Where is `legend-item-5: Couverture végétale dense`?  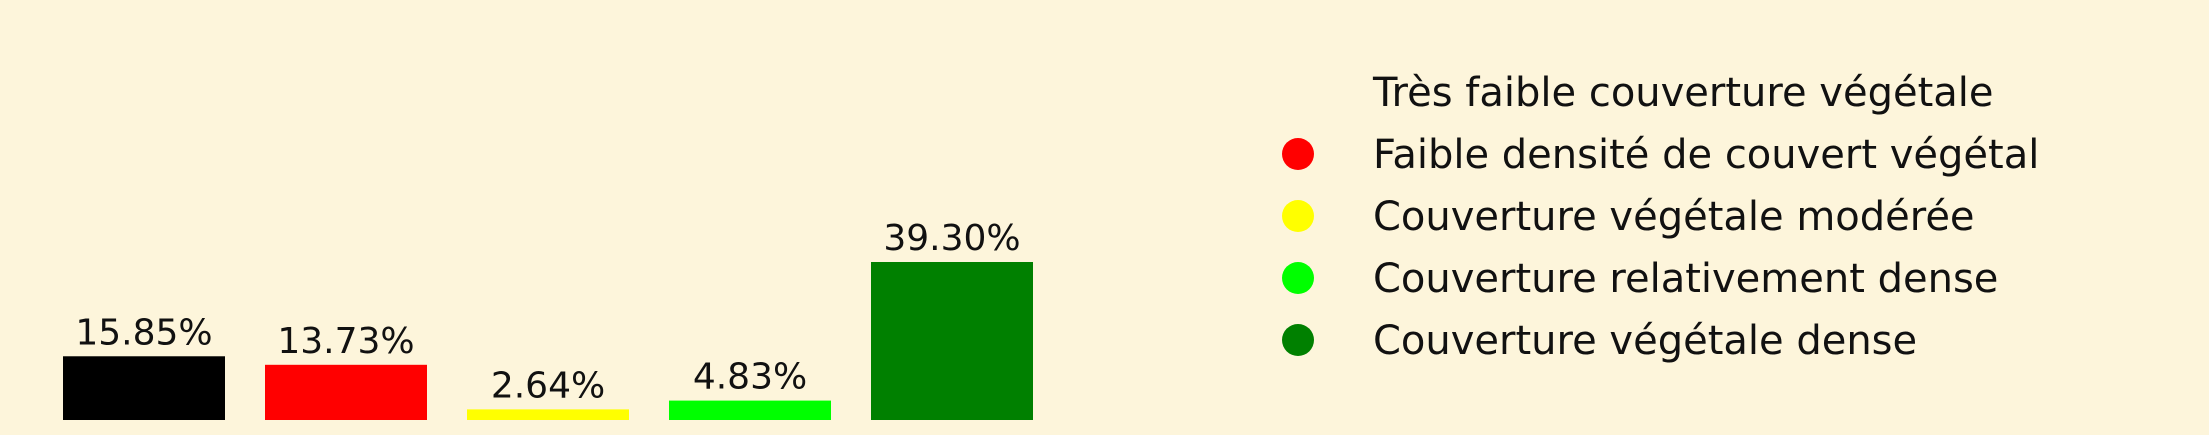
legend-item-5: Couverture végétale dense is located at coordinates (1599, 341).